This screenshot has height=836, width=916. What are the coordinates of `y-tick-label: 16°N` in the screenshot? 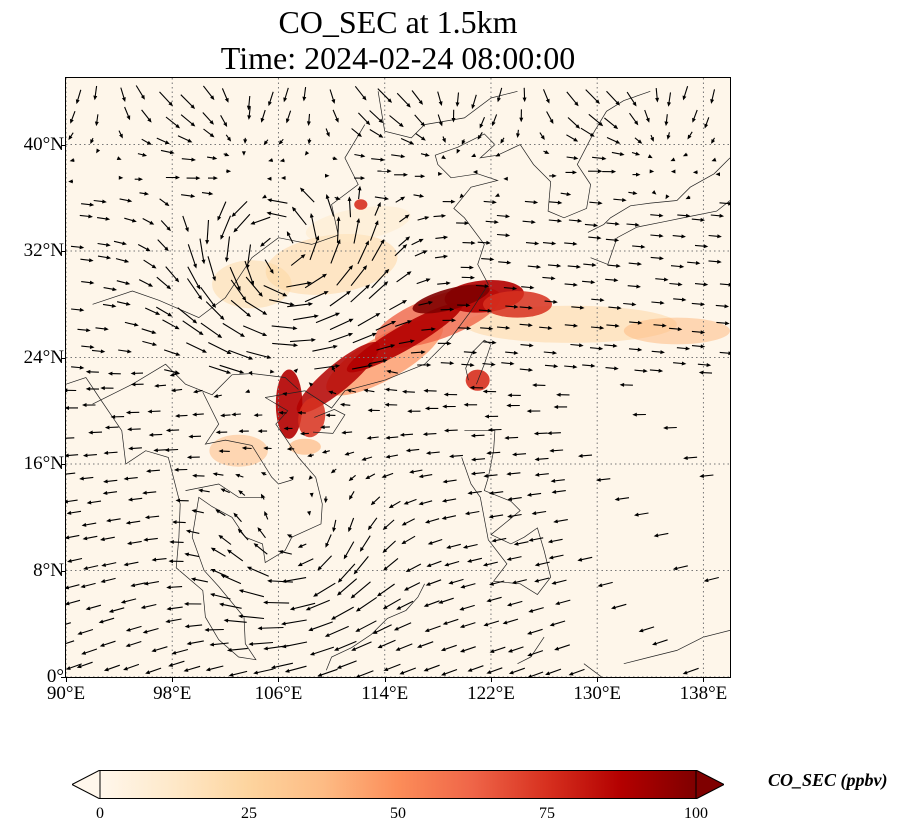 It's located at (43, 464).